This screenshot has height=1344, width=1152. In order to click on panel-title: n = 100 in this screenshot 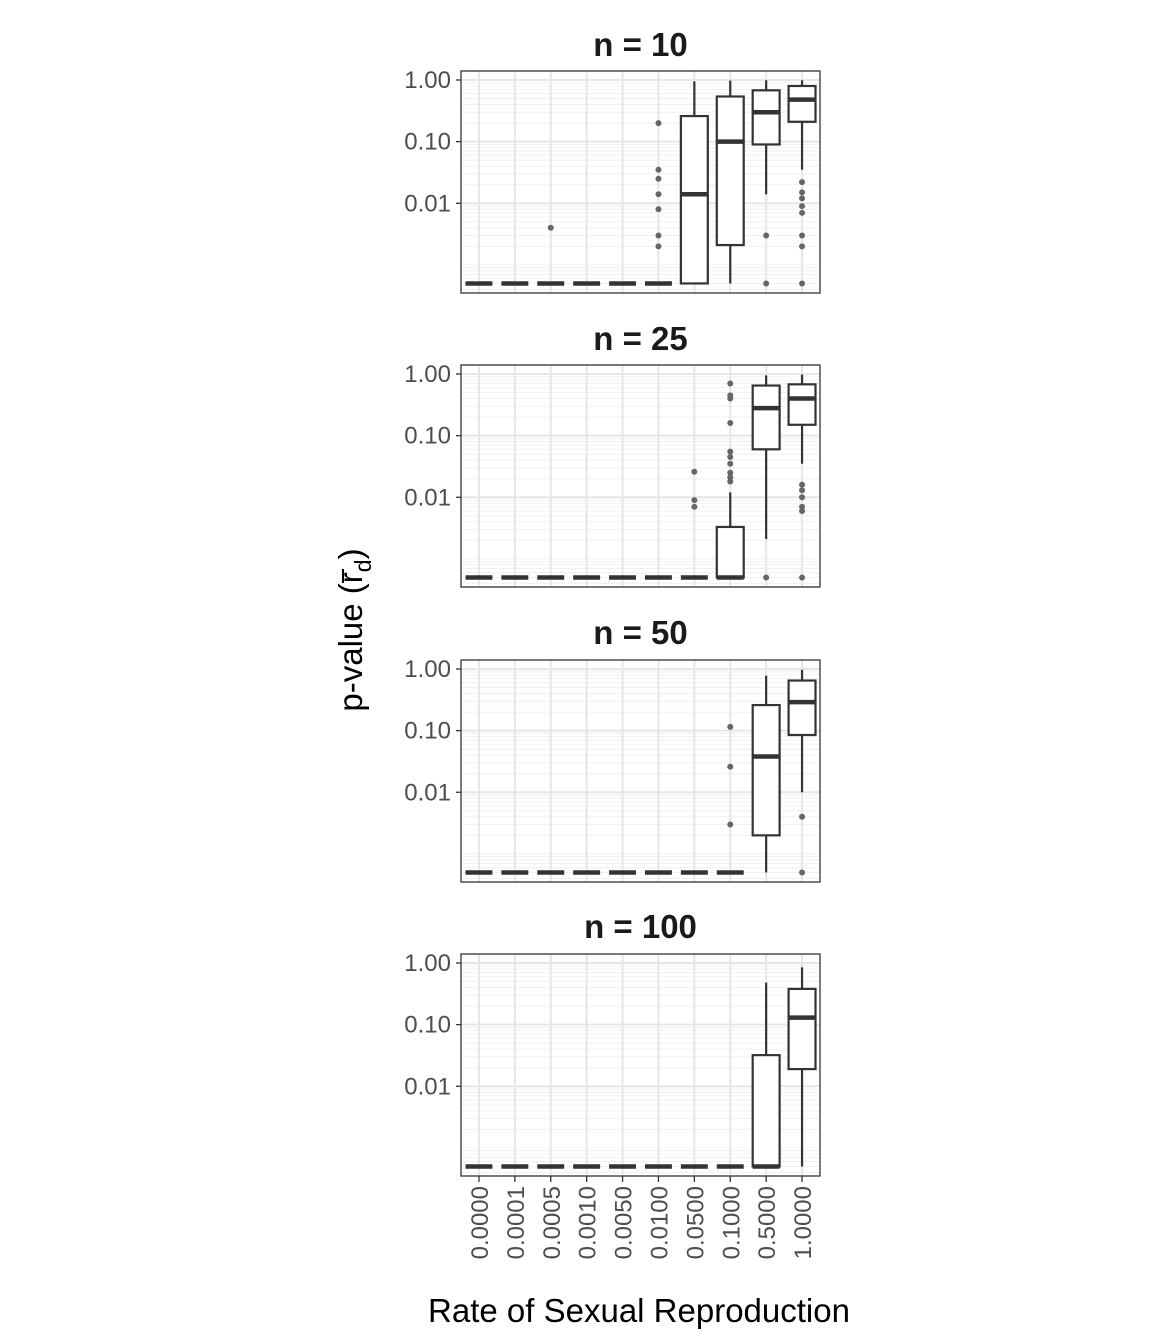, I will do `click(640, 926)`.